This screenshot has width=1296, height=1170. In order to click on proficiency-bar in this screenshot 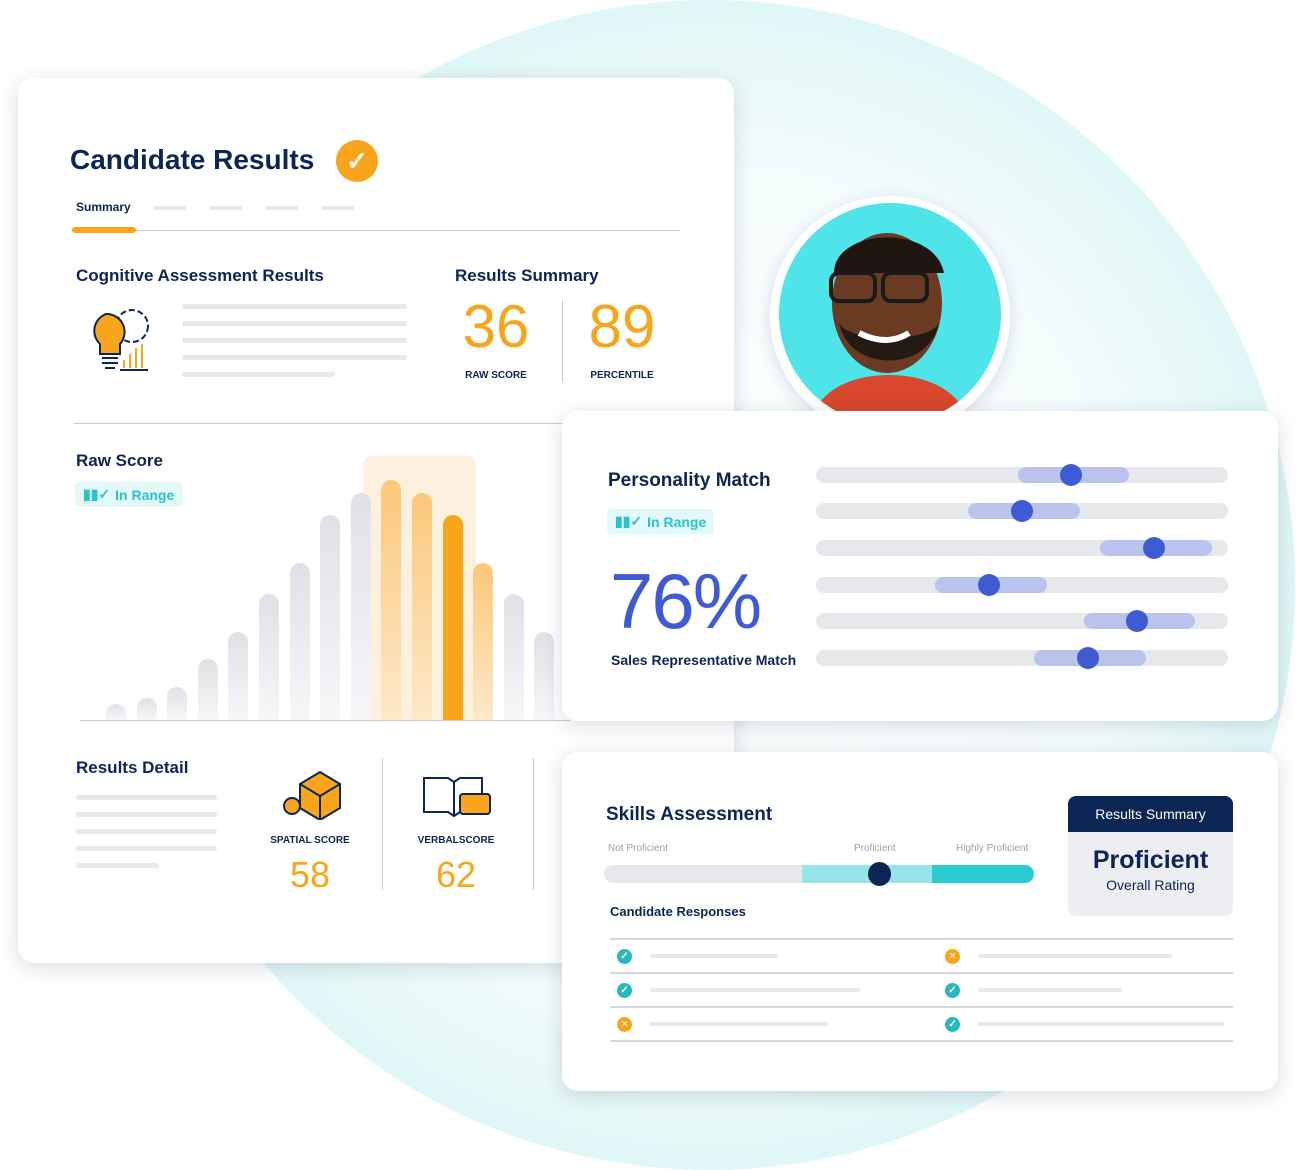, I will do `click(819, 874)`.